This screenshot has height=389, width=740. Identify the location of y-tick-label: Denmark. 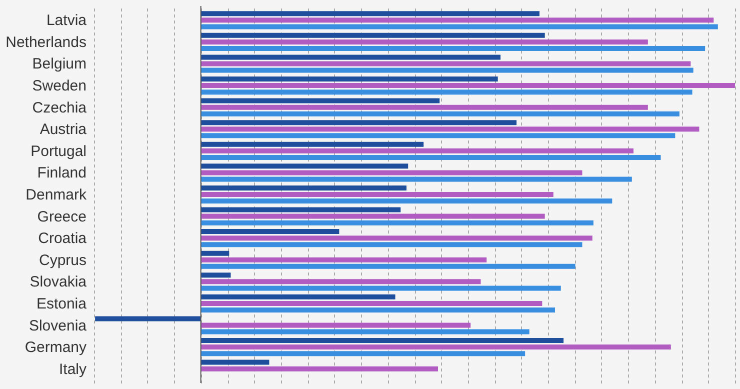
(56, 195).